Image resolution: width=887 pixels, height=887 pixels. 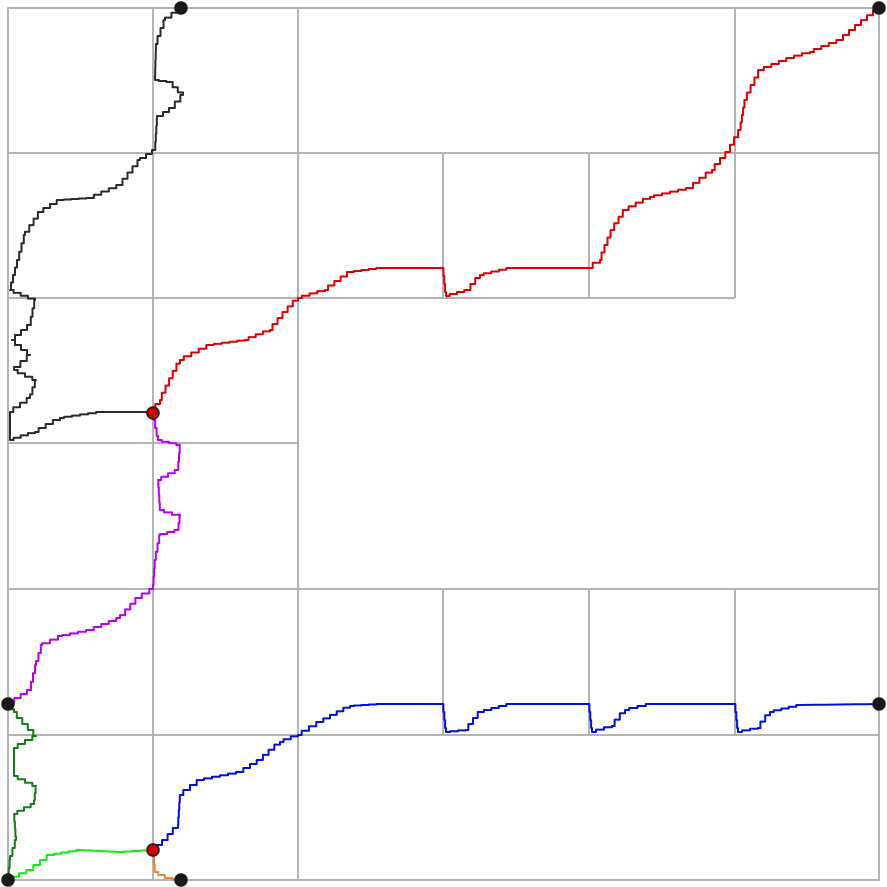 What do you see at coordinates (879, 704) in the screenshot?
I see `node-right-middle` at bounding box center [879, 704].